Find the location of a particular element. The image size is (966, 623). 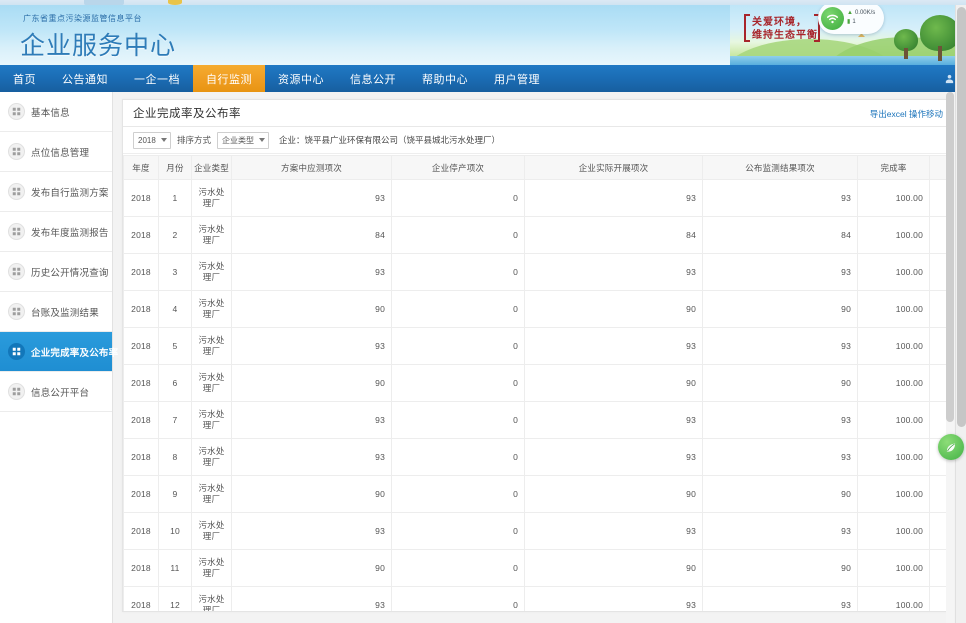

nav-item-home: 首页 is located at coordinates (24, 79).